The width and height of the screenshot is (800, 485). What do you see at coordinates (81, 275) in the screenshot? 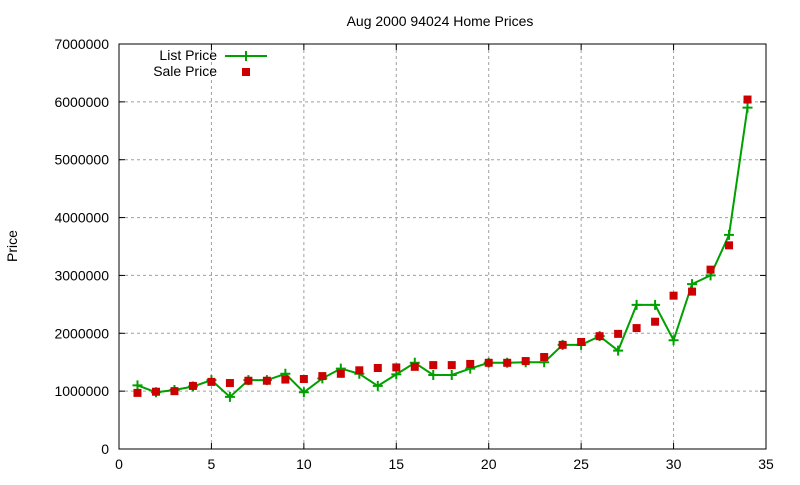
I see `y-tick-label: 3000000` at bounding box center [81, 275].